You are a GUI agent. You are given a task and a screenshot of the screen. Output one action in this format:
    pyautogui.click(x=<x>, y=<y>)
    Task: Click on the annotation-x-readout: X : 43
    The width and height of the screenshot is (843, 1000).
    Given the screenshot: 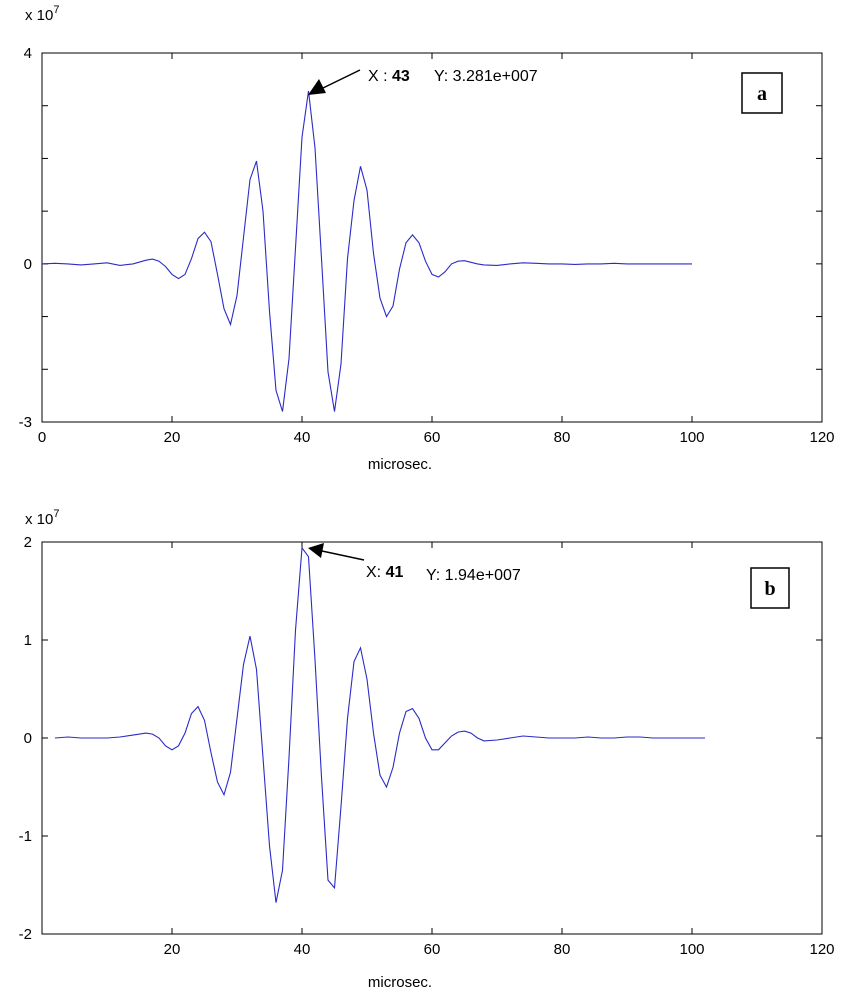 What is the action you would take?
    pyautogui.click(x=389, y=76)
    